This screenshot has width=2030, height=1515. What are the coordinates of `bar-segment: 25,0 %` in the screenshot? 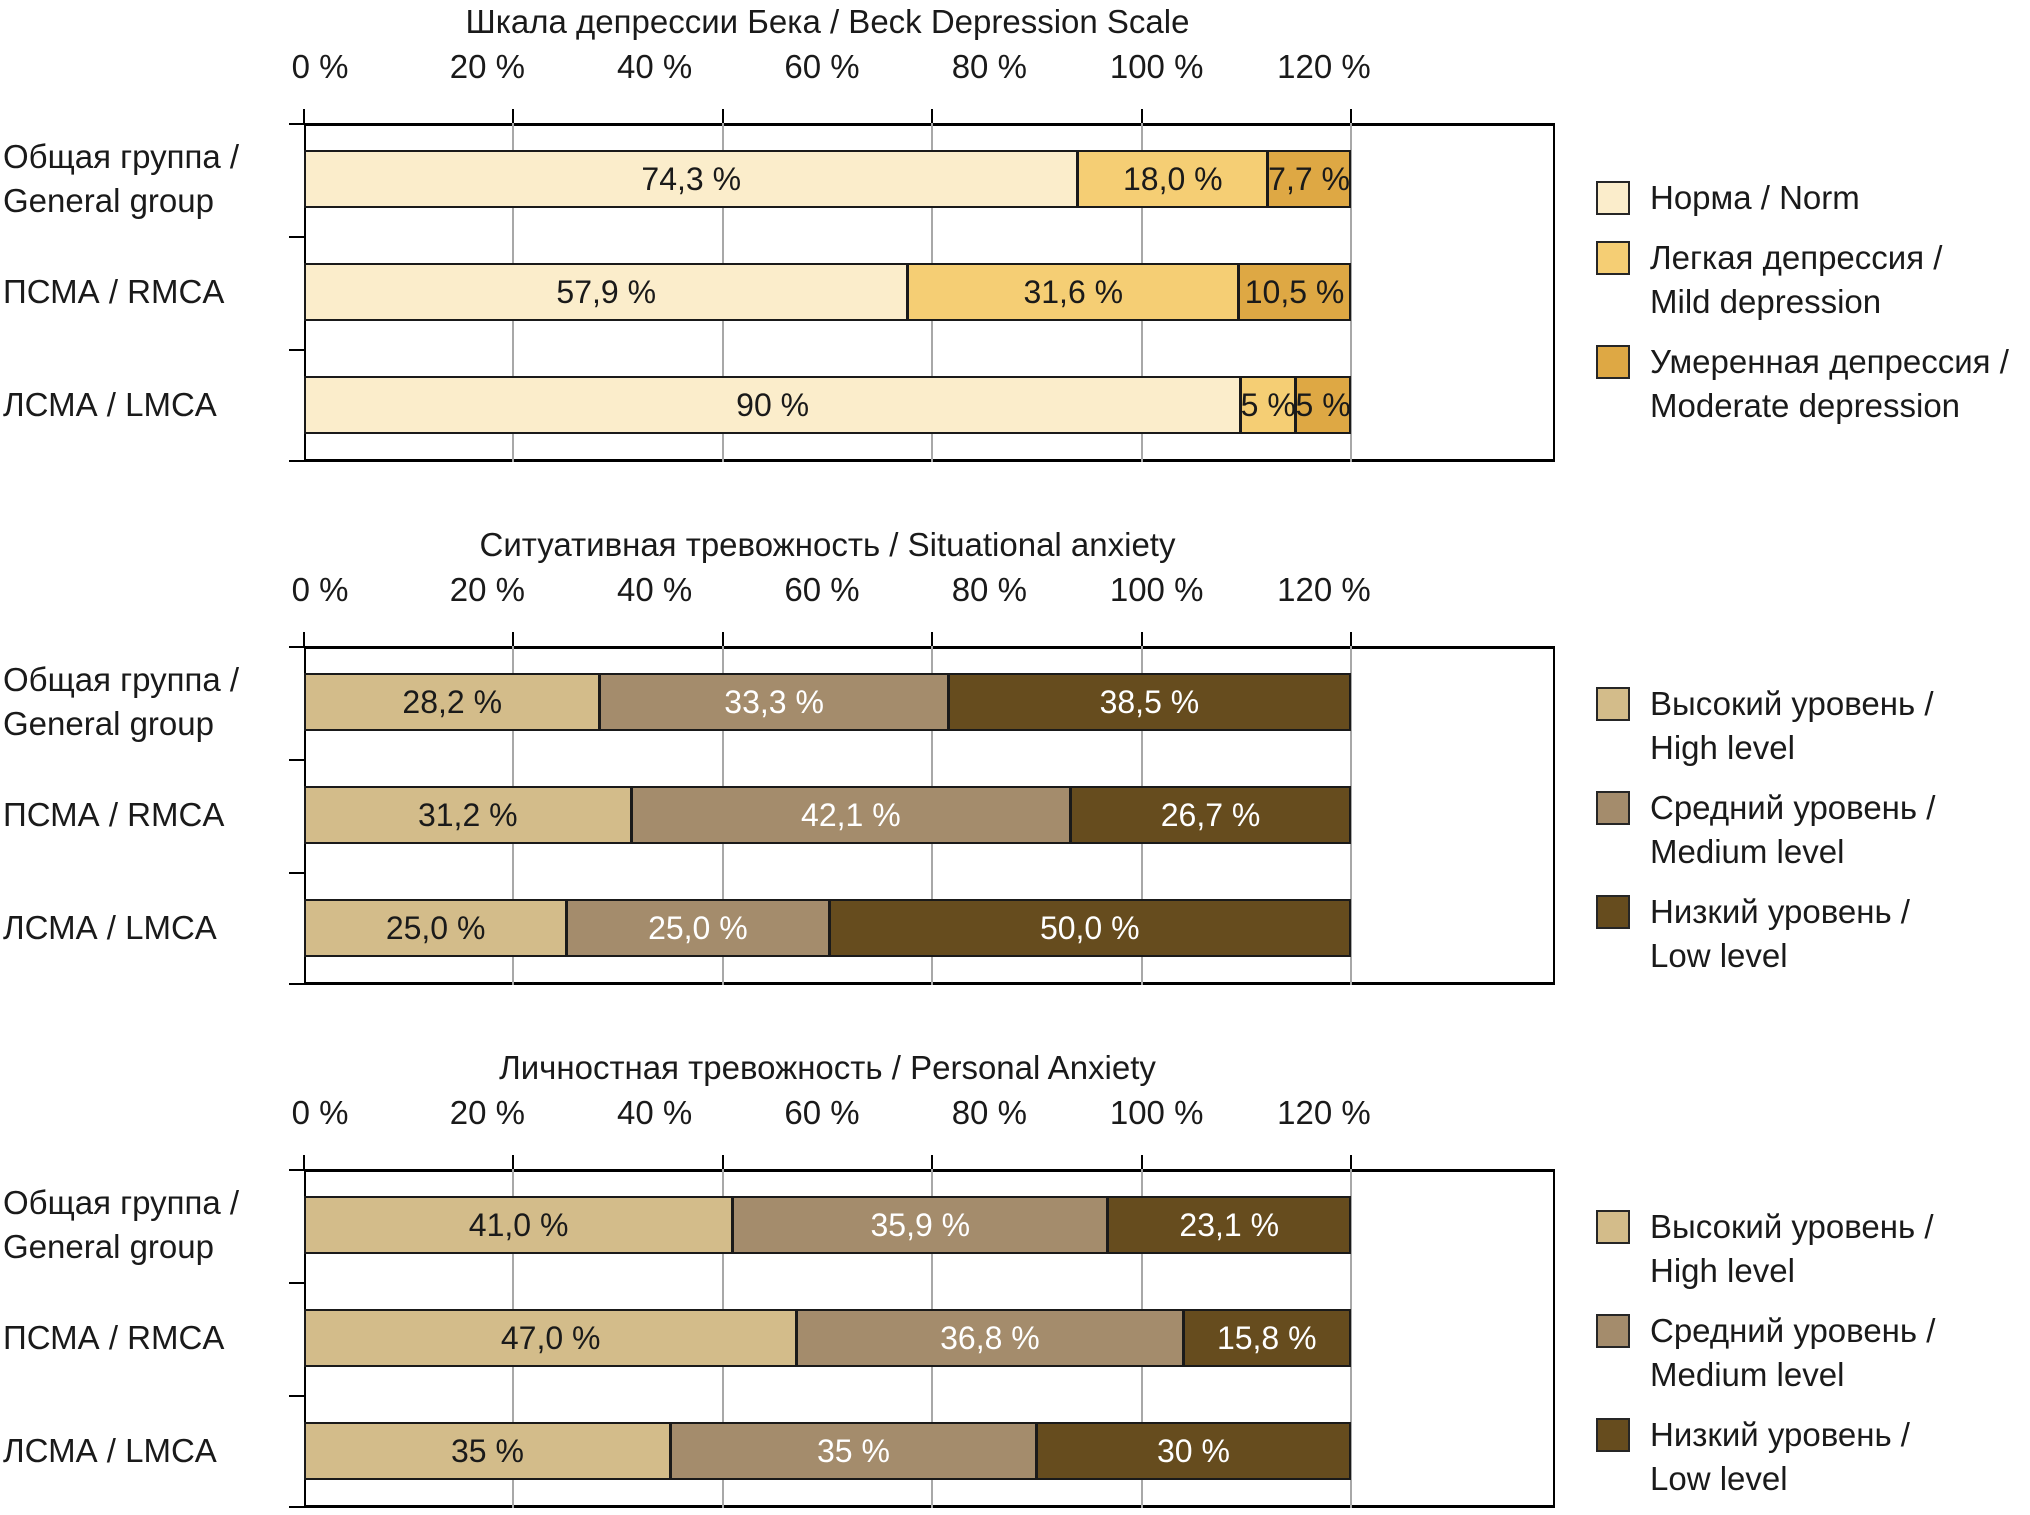 It's located at (699, 928).